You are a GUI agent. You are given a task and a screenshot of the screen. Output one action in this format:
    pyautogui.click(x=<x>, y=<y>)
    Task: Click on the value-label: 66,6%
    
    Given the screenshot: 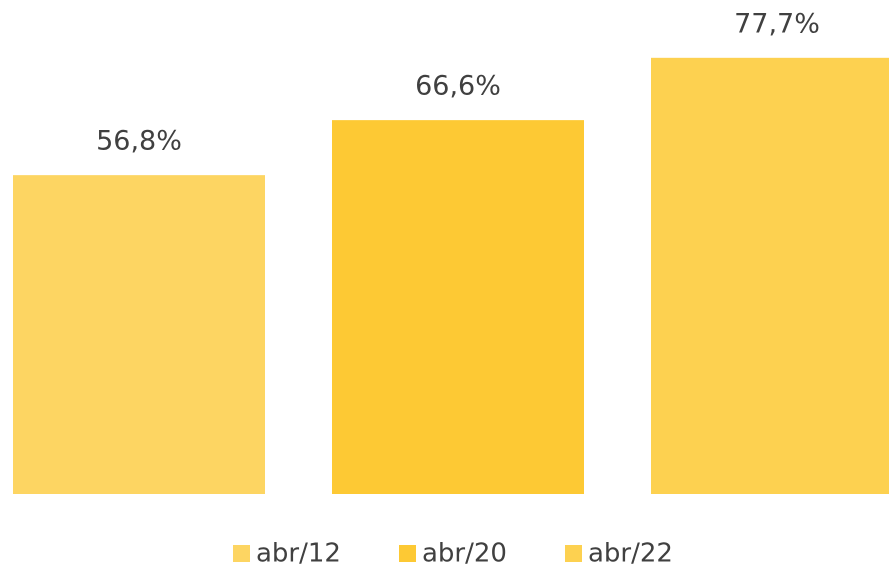 What is the action you would take?
    pyautogui.click(x=458, y=86)
    